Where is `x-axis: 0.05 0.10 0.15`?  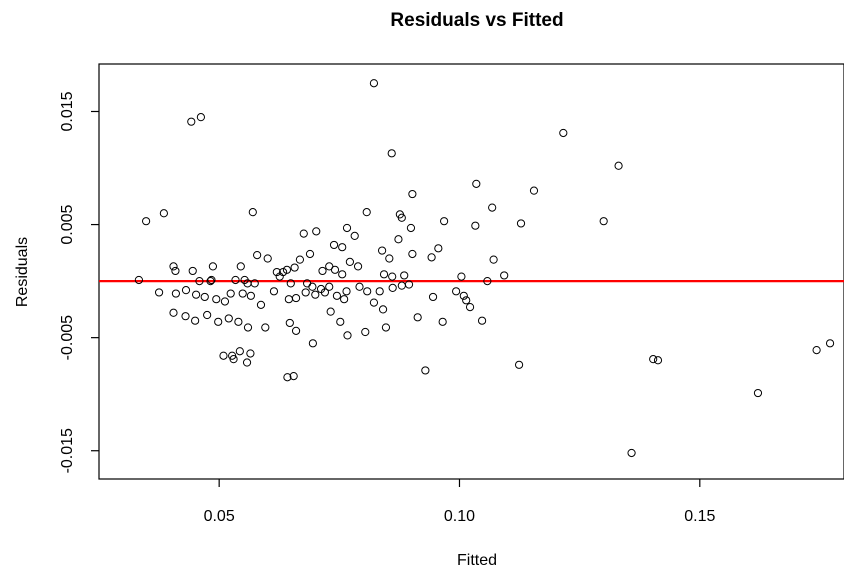 x-axis: 0.05 0.10 0.15 is located at coordinates (459, 502).